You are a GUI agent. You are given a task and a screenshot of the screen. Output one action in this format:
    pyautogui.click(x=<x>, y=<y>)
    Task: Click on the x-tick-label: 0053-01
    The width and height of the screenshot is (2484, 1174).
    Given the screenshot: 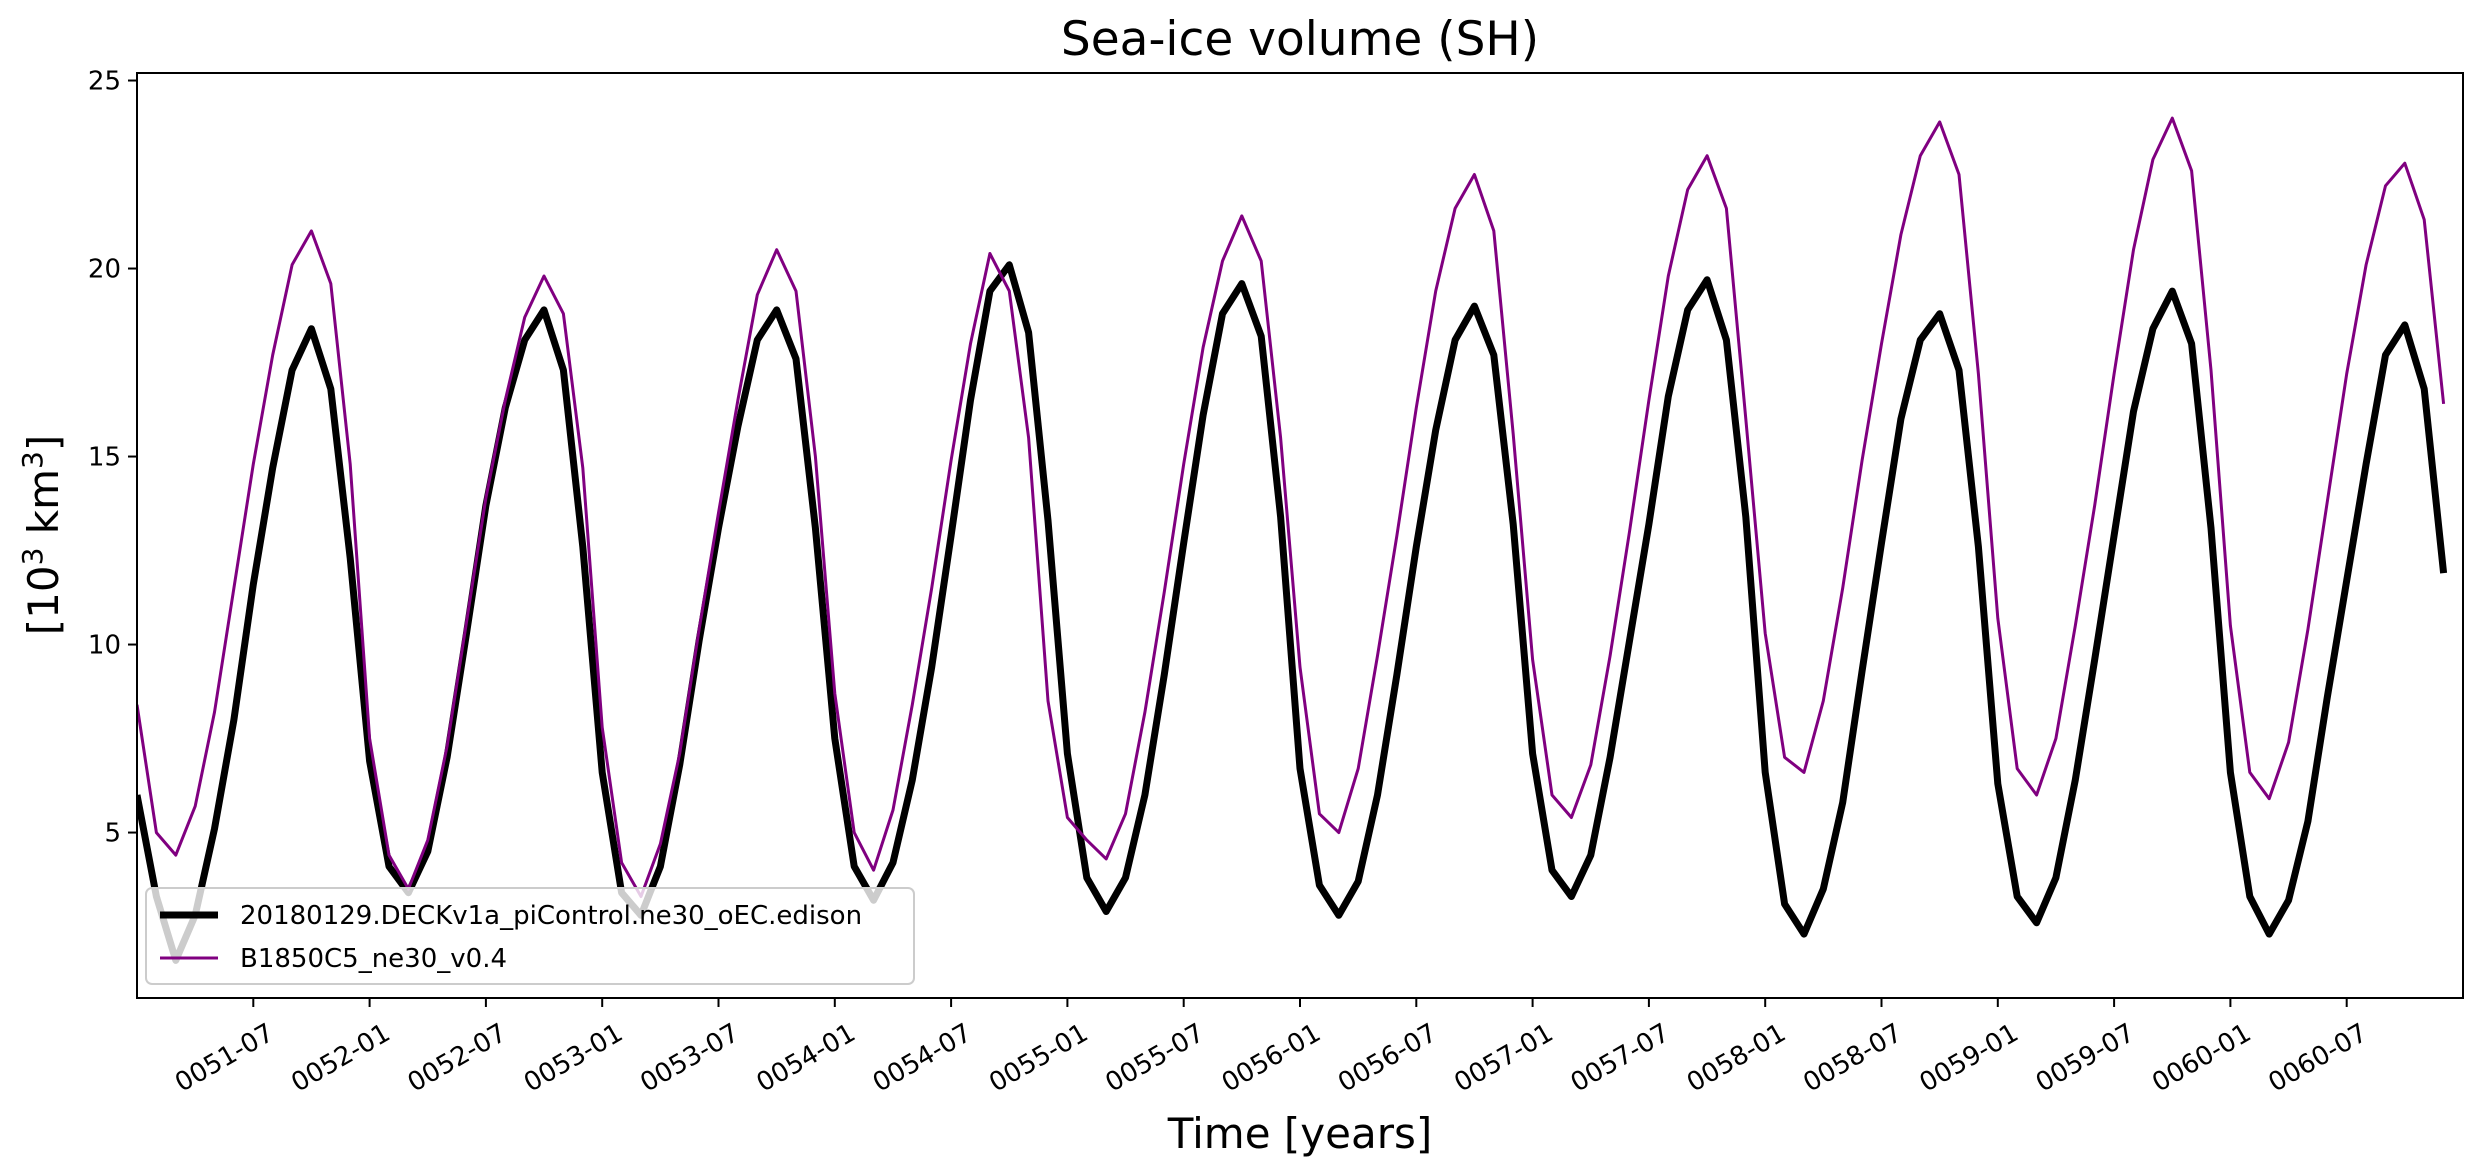 What is the action you would take?
    pyautogui.click(x=573, y=1058)
    